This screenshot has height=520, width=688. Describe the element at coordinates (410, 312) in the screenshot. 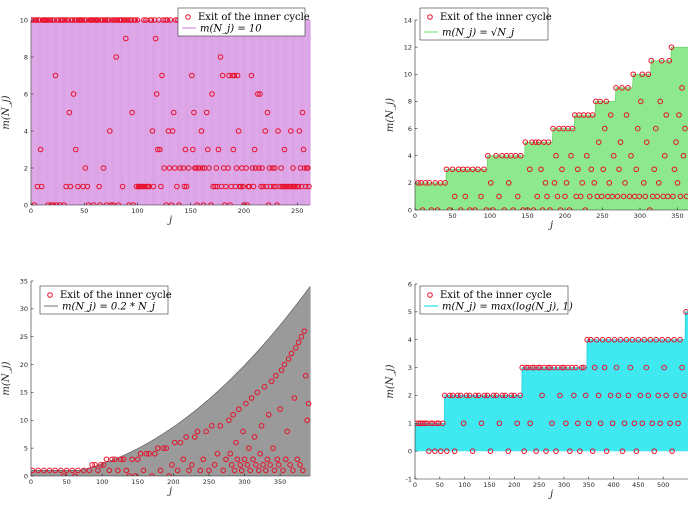

I see `y-tick-label: 5` at that location.